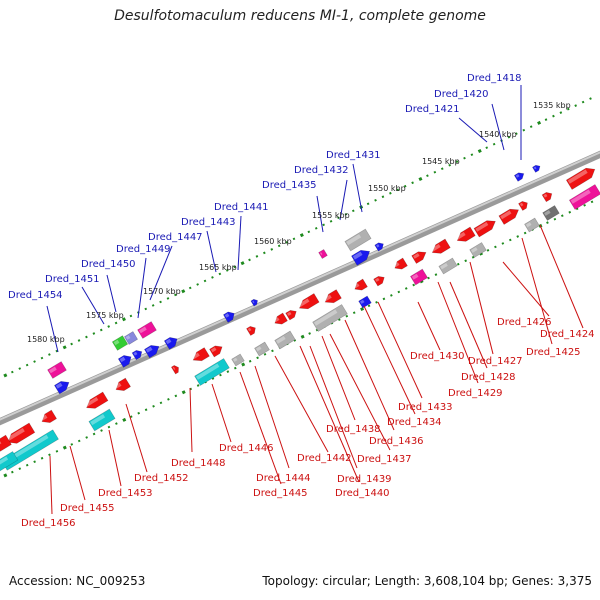 The image size is (600, 600). What do you see at coordinates (475, 393) in the screenshot?
I see `gene-label: Dred_1429` at bounding box center [475, 393].